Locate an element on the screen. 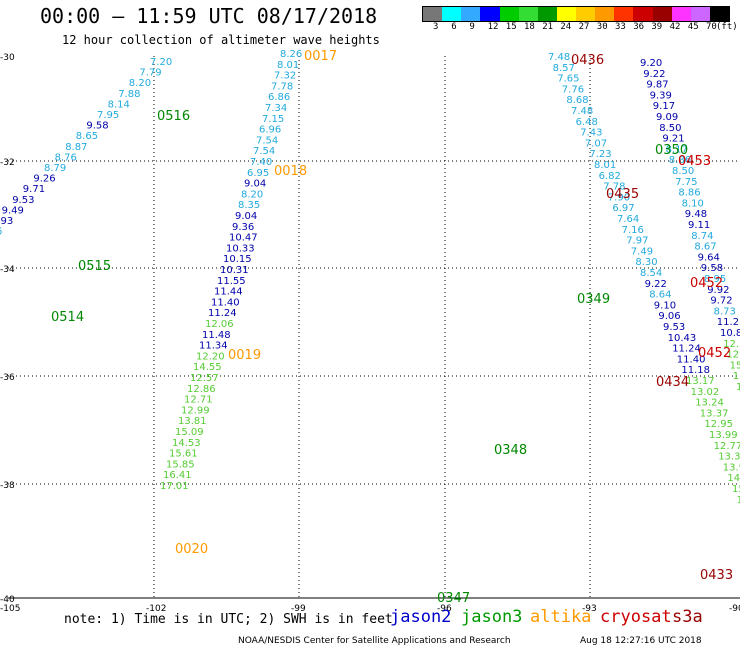  wave-height-value: 8.86 is located at coordinates (689, 193).